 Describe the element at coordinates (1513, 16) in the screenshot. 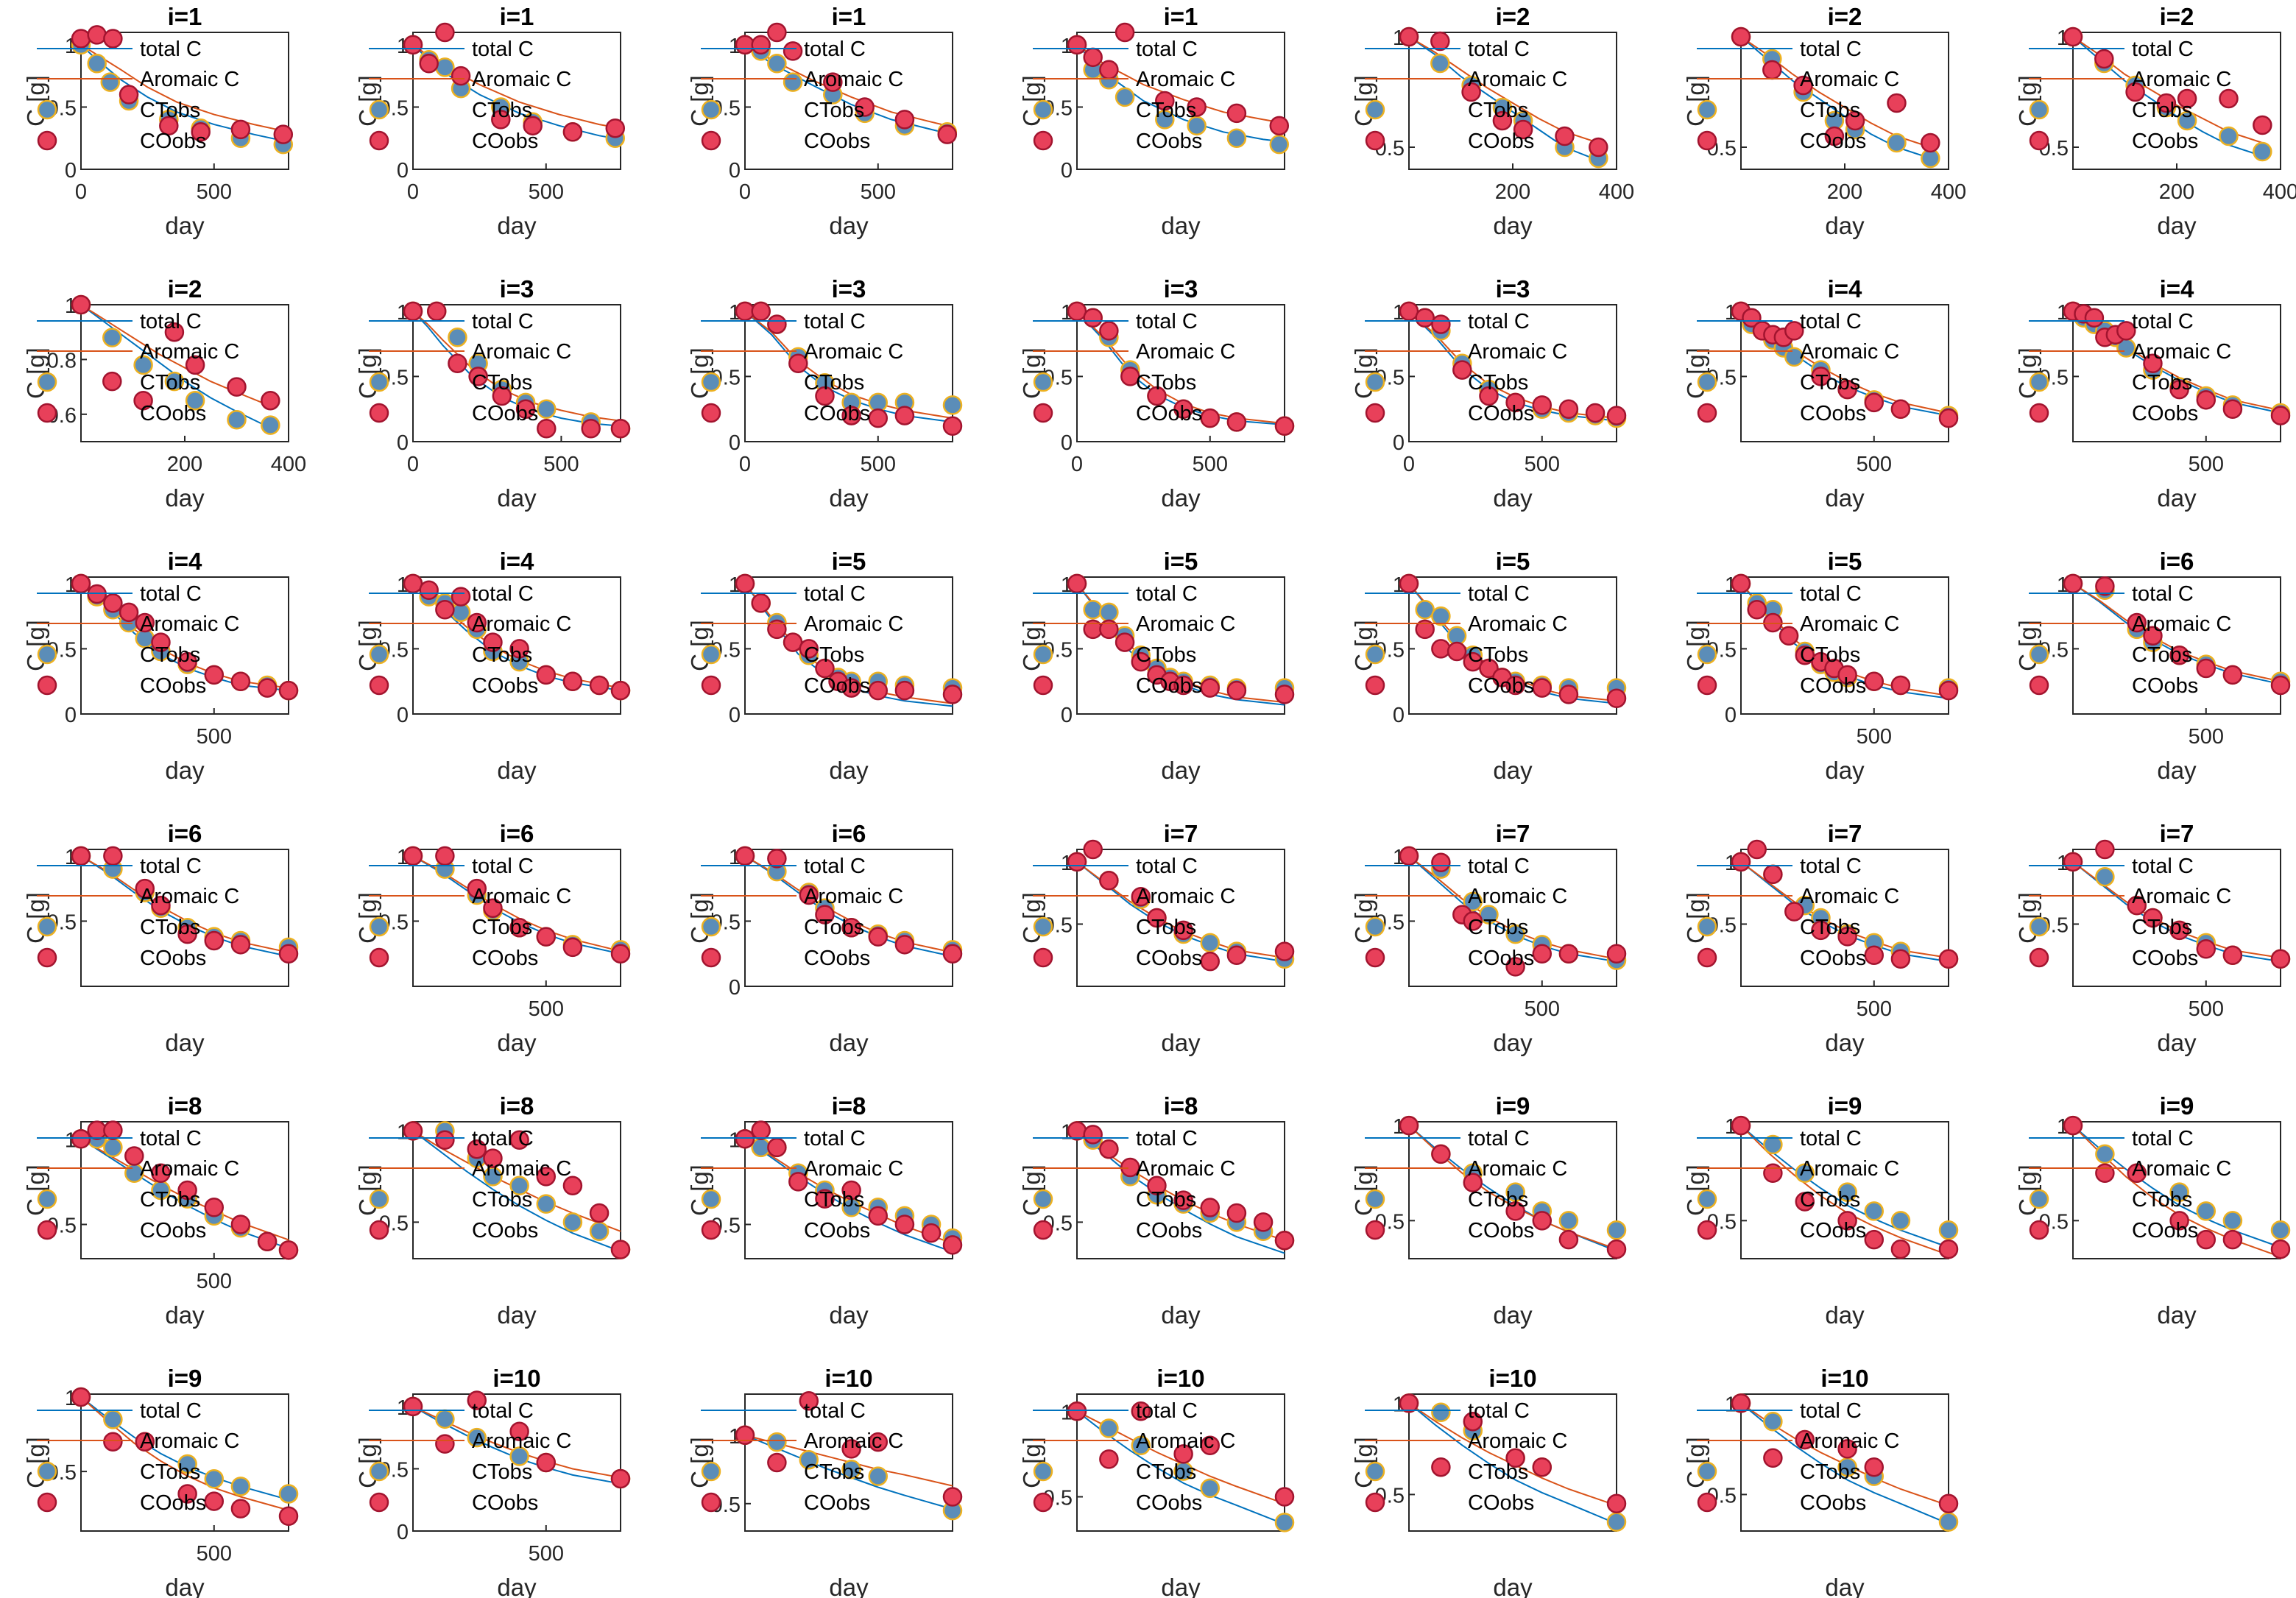

I see `panel-title: i=2` at that location.